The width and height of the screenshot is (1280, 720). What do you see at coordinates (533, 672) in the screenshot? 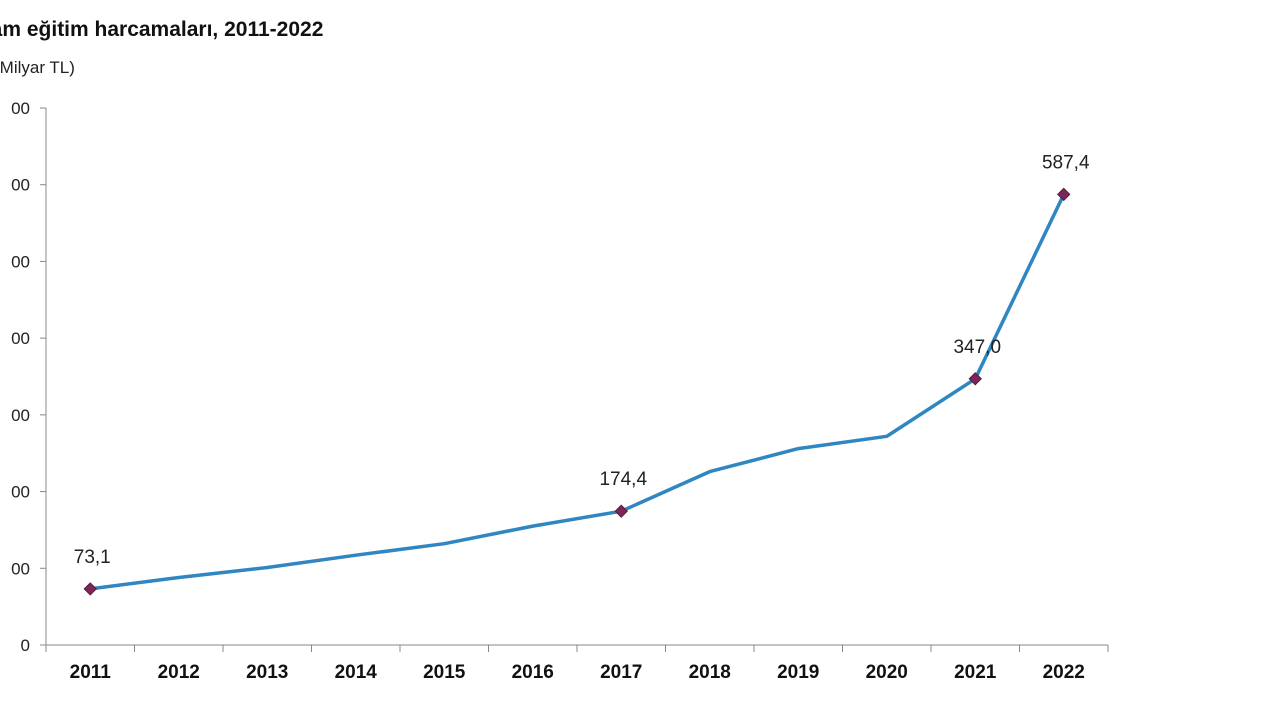
I see `x-tick-label: 2016` at bounding box center [533, 672].